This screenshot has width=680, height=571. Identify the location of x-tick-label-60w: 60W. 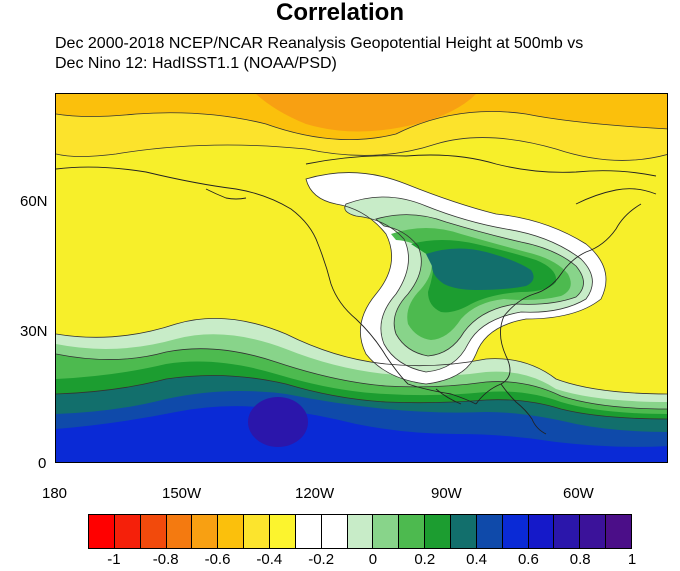
(578, 493).